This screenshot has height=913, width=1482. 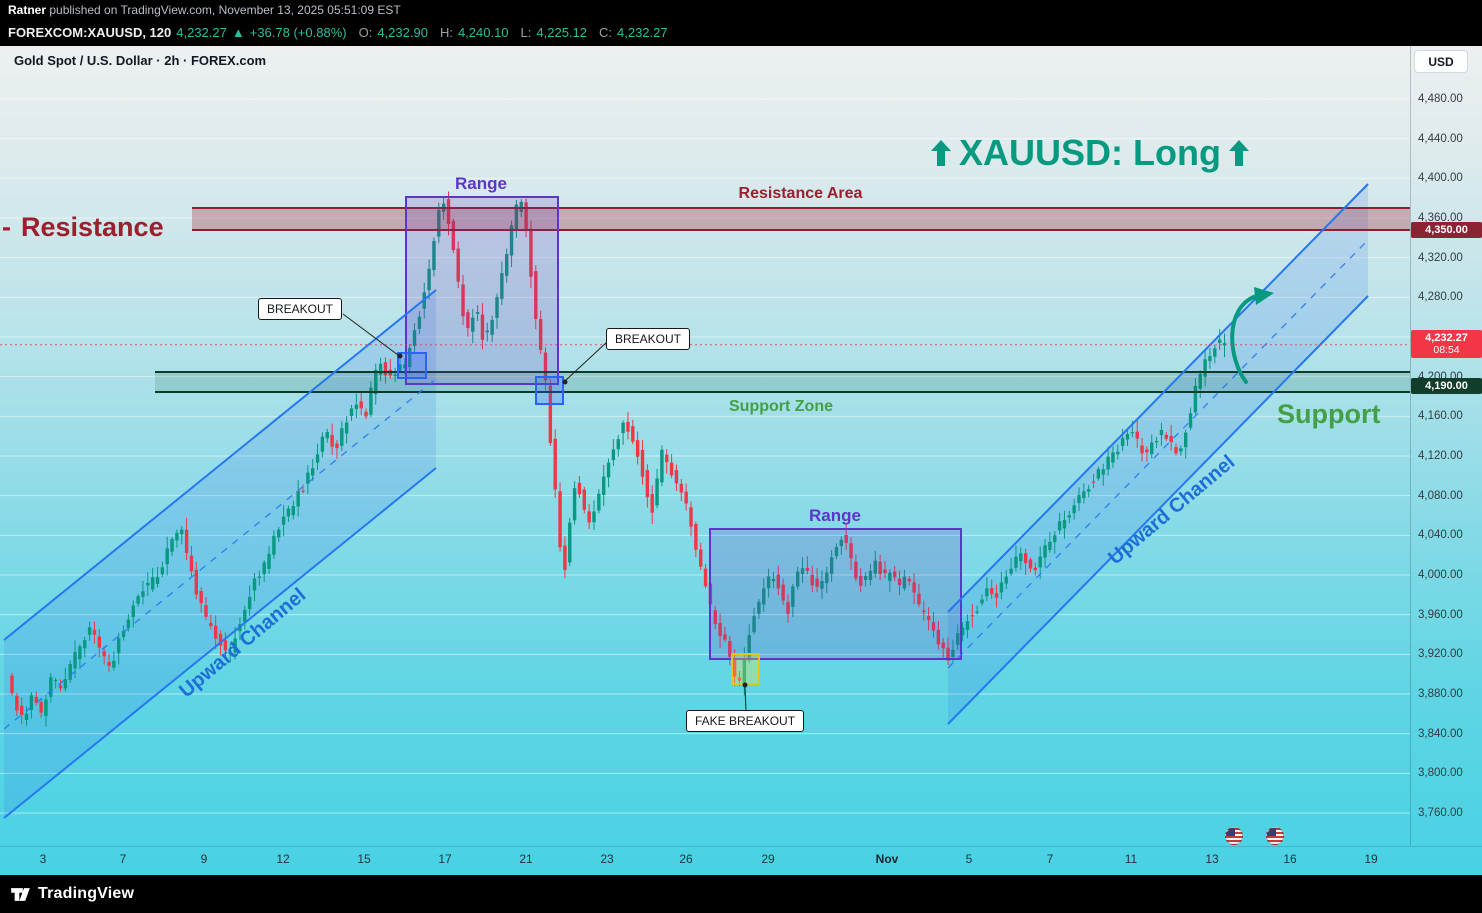 What do you see at coordinates (835, 594) in the screenshot?
I see `range-box-bottom` at bounding box center [835, 594].